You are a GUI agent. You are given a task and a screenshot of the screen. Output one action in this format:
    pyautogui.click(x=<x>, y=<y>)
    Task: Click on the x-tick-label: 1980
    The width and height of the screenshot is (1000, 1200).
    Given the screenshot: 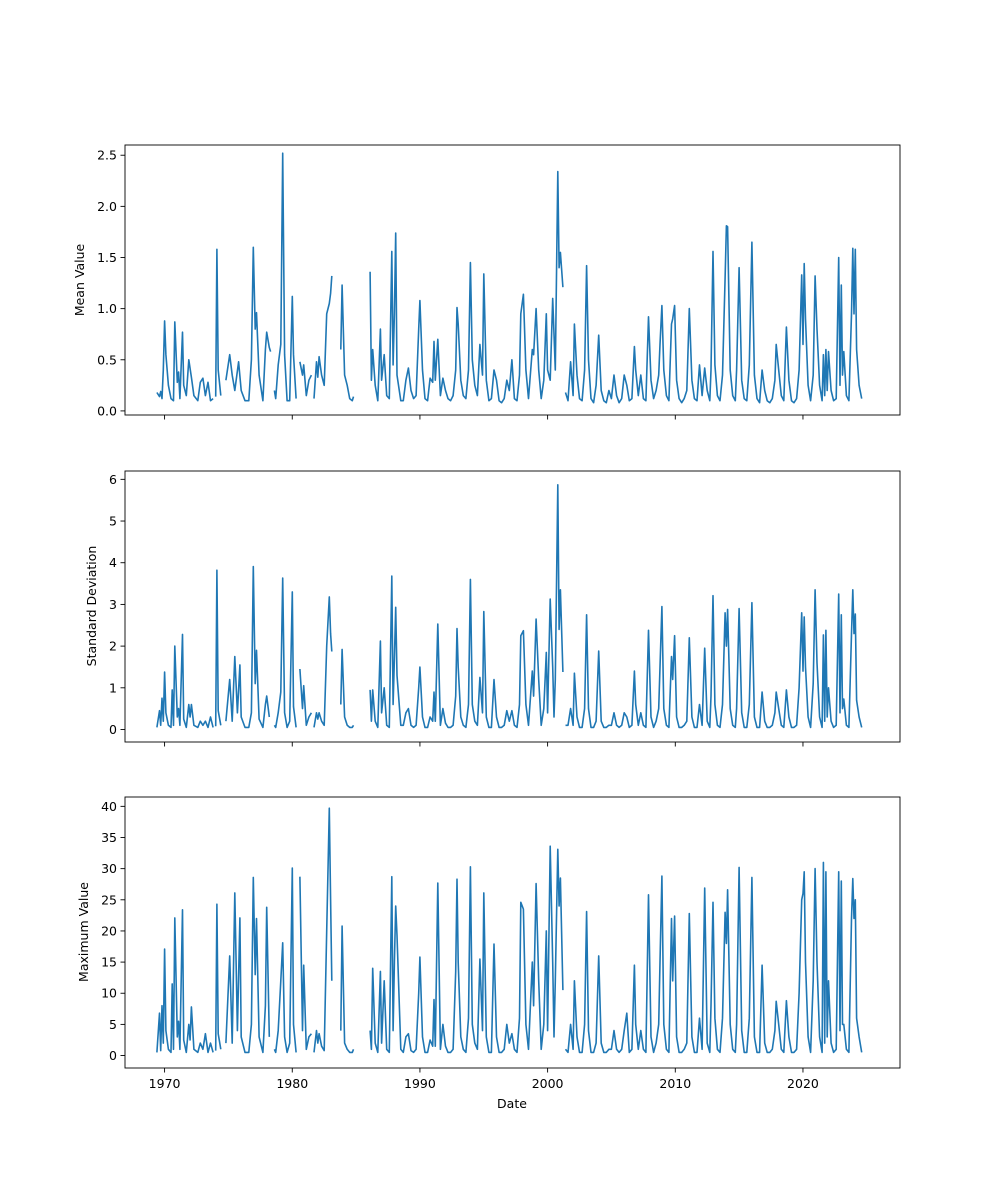 What is the action you would take?
    pyautogui.click(x=292, y=1083)
    